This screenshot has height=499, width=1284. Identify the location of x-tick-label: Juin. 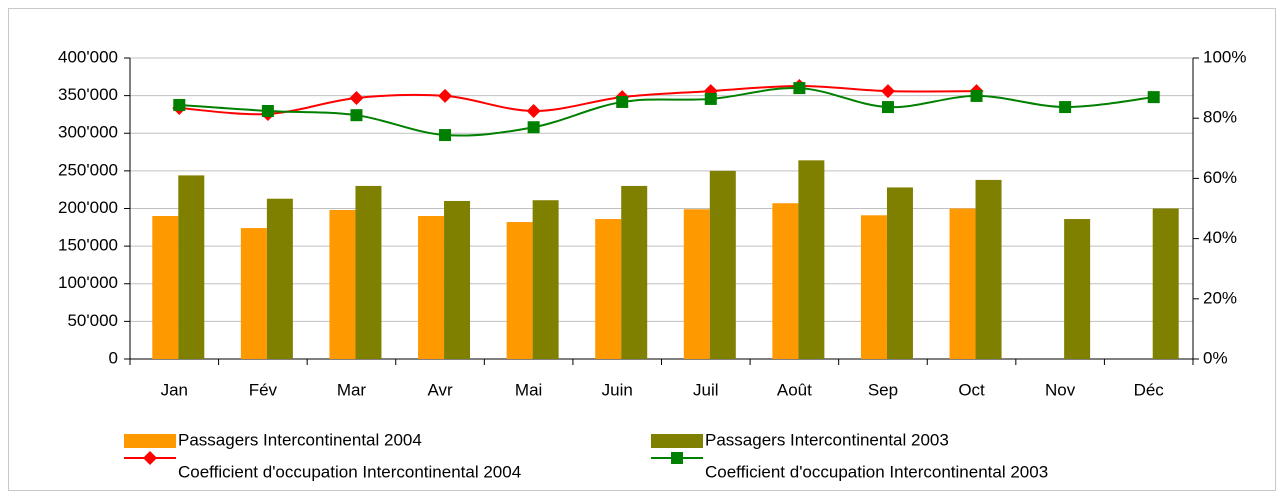
(617, 389).